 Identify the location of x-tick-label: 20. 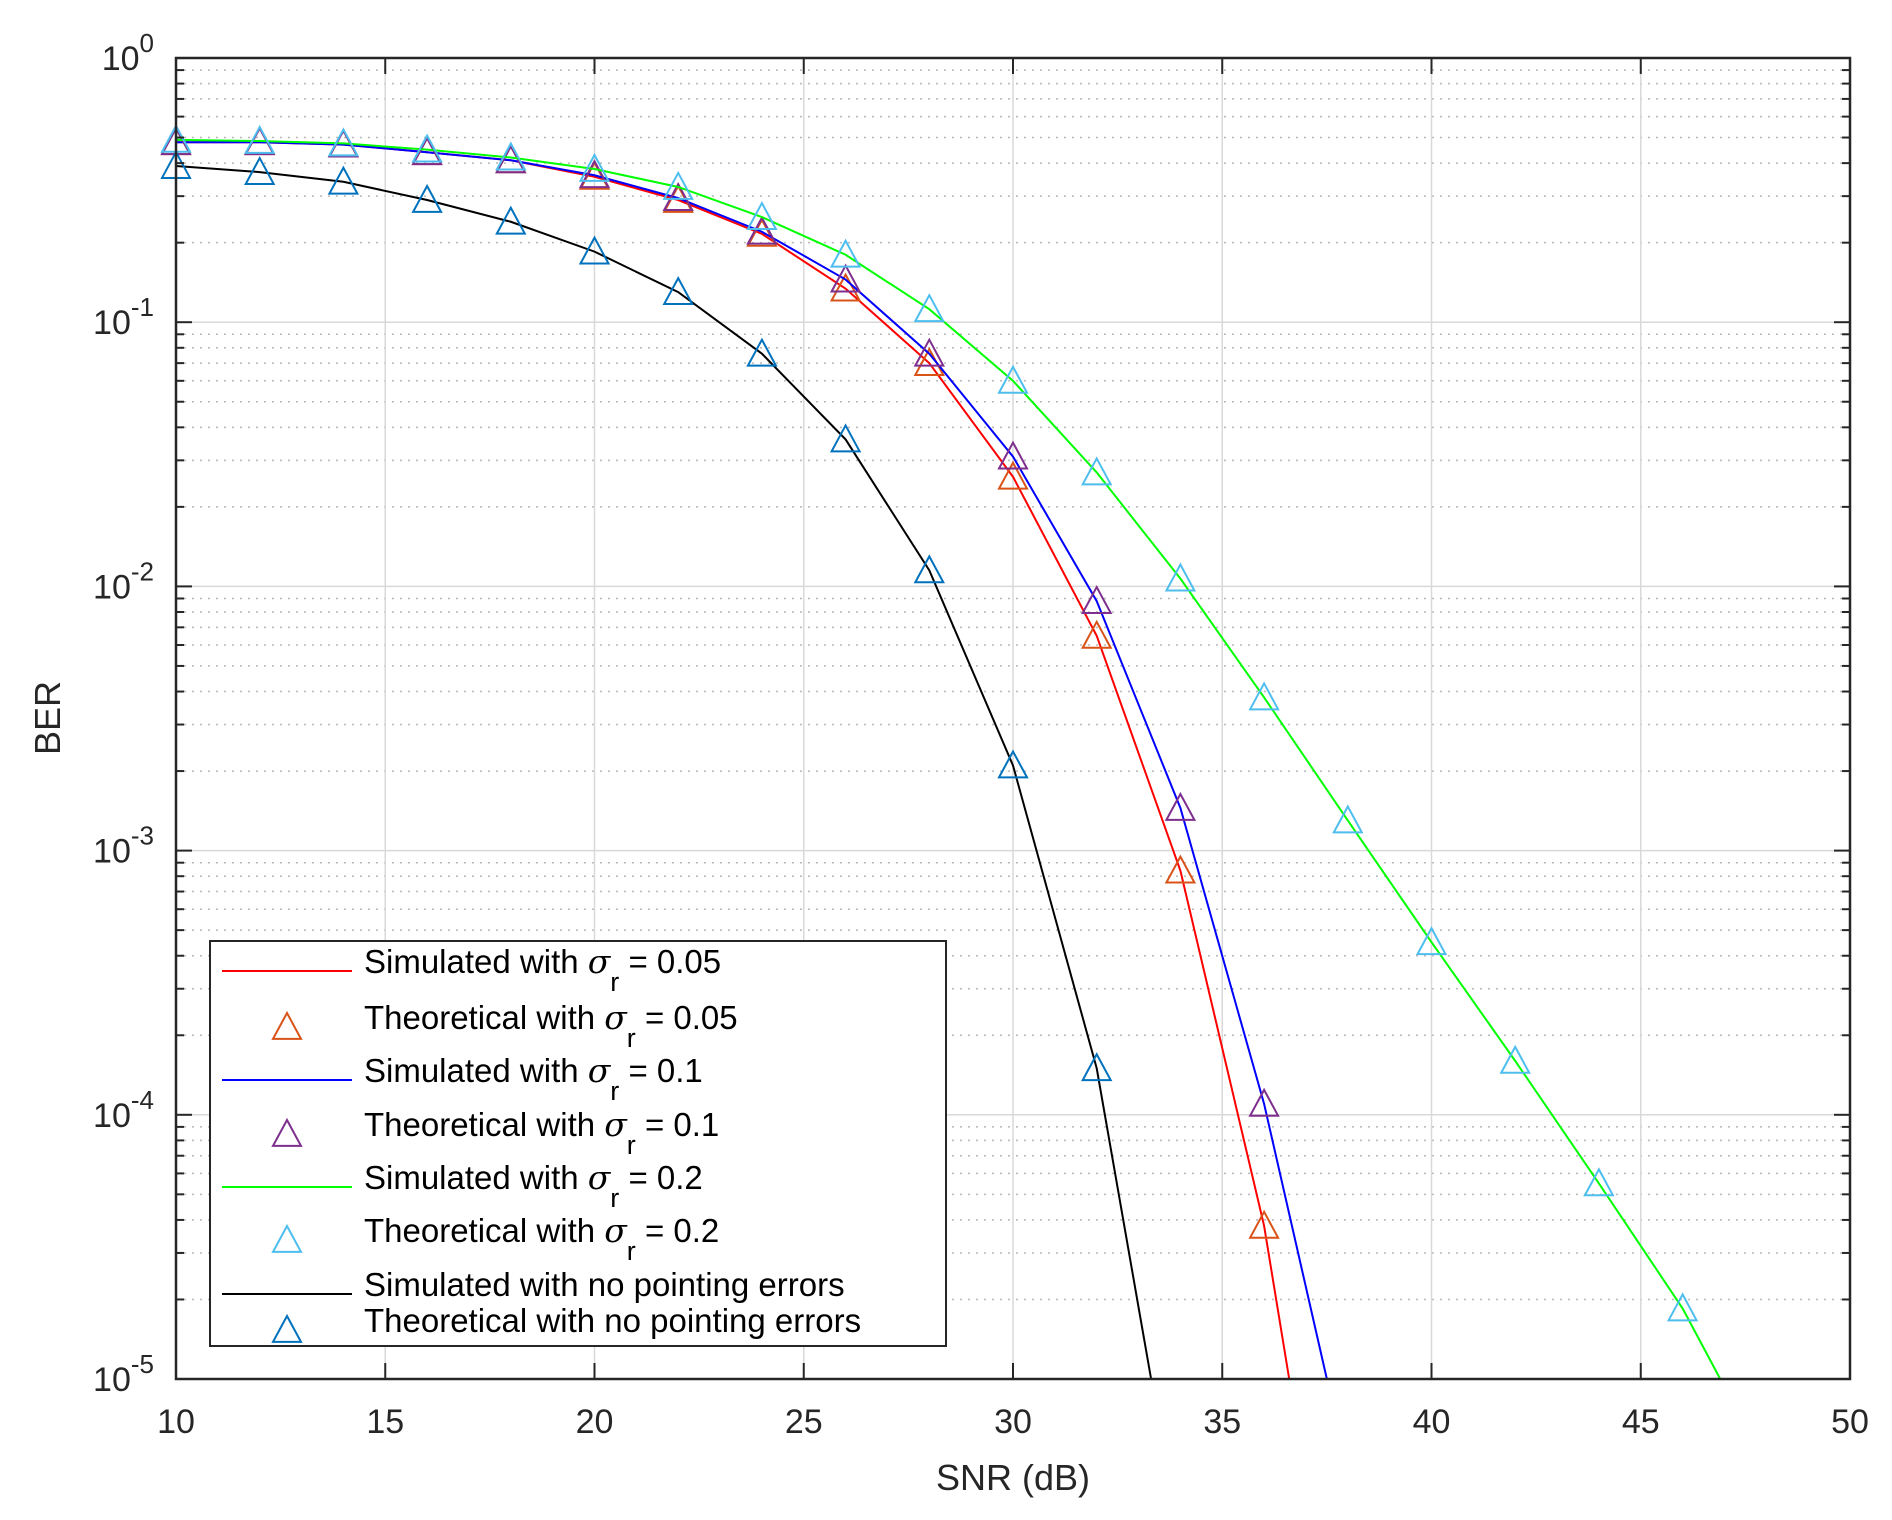
(595, 1422).